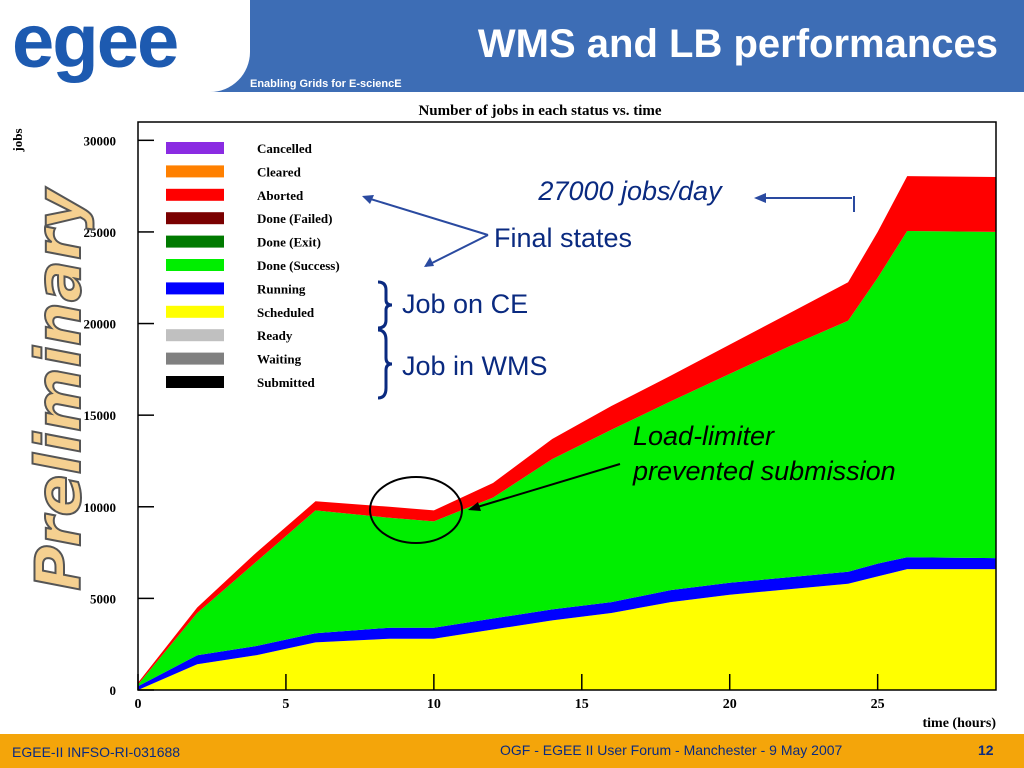 This screenshot has width=1024, height=768. Describe the element at coordinates (285, 704) in the screenshot. I see `x-tick-label: 5` at that location.